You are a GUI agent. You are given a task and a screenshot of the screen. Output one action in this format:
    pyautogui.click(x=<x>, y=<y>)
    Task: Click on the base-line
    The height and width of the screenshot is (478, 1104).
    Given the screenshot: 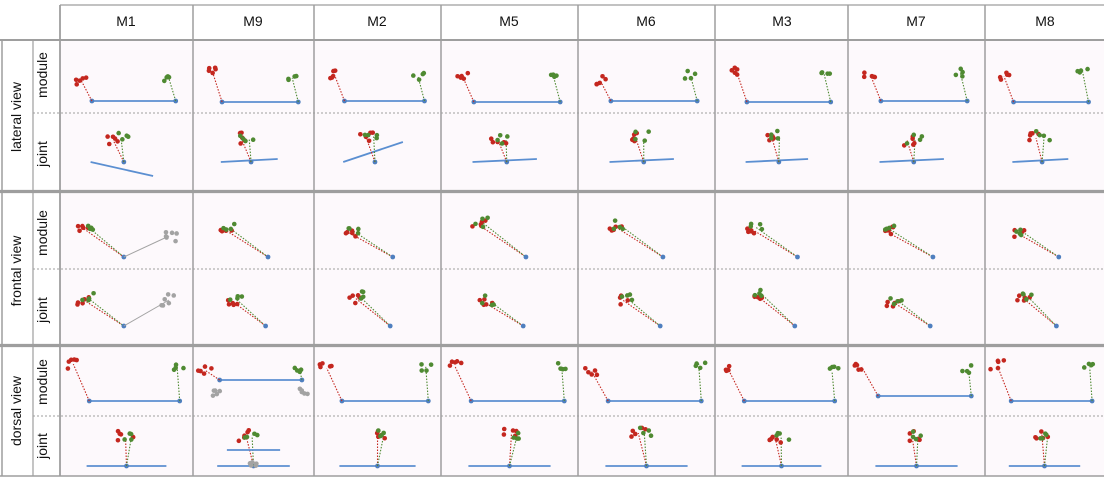 What is the action you would take?
    pyautogui.click(x=373, y=152)
    